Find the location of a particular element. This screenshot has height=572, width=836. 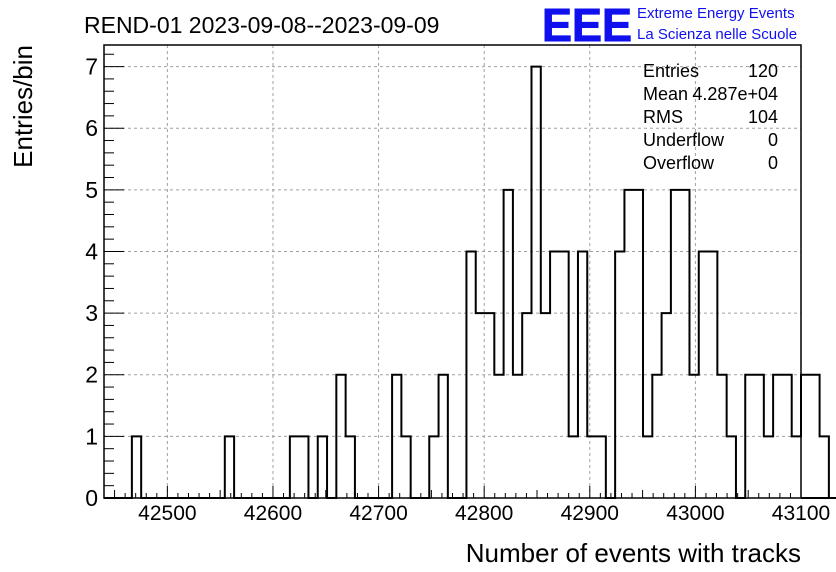

stats-value: 104 is located at coordinates (763, 117).